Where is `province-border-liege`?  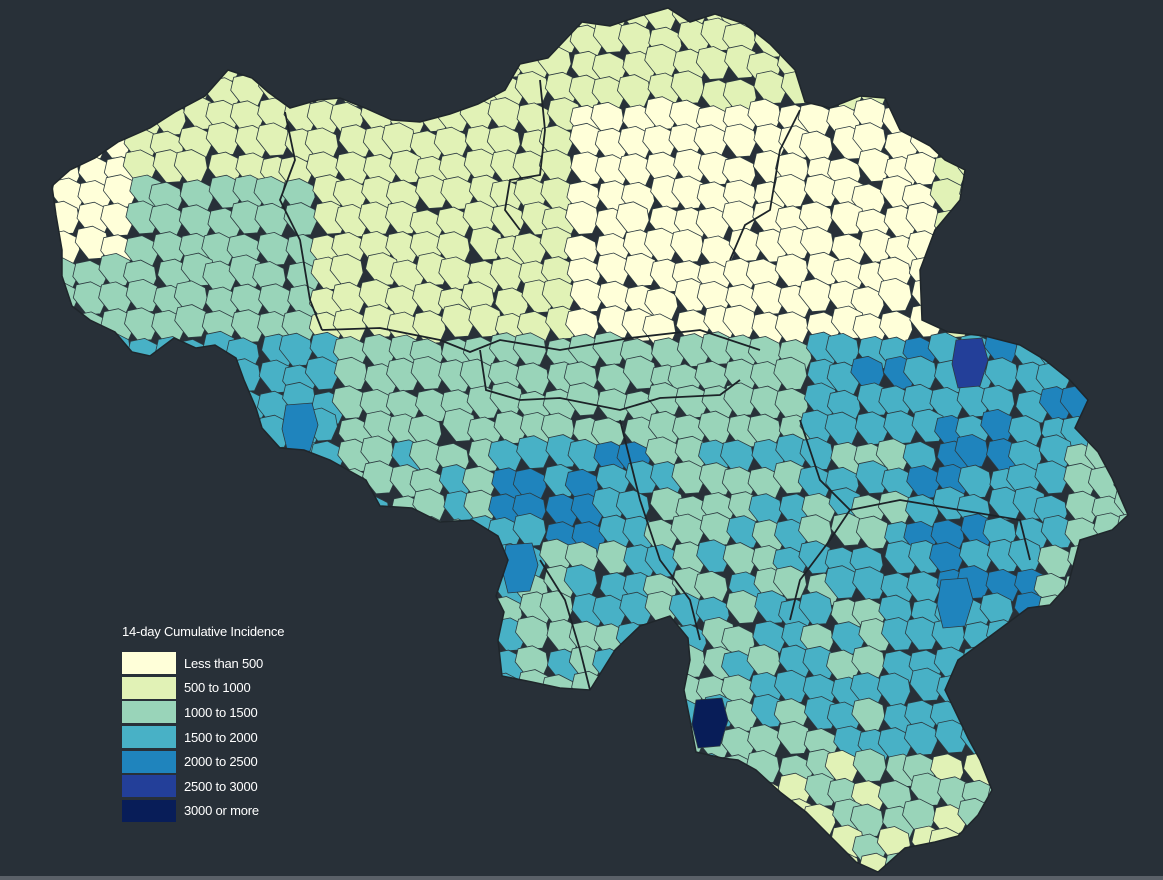 province-border-liege is located at coordinates (820, 520).